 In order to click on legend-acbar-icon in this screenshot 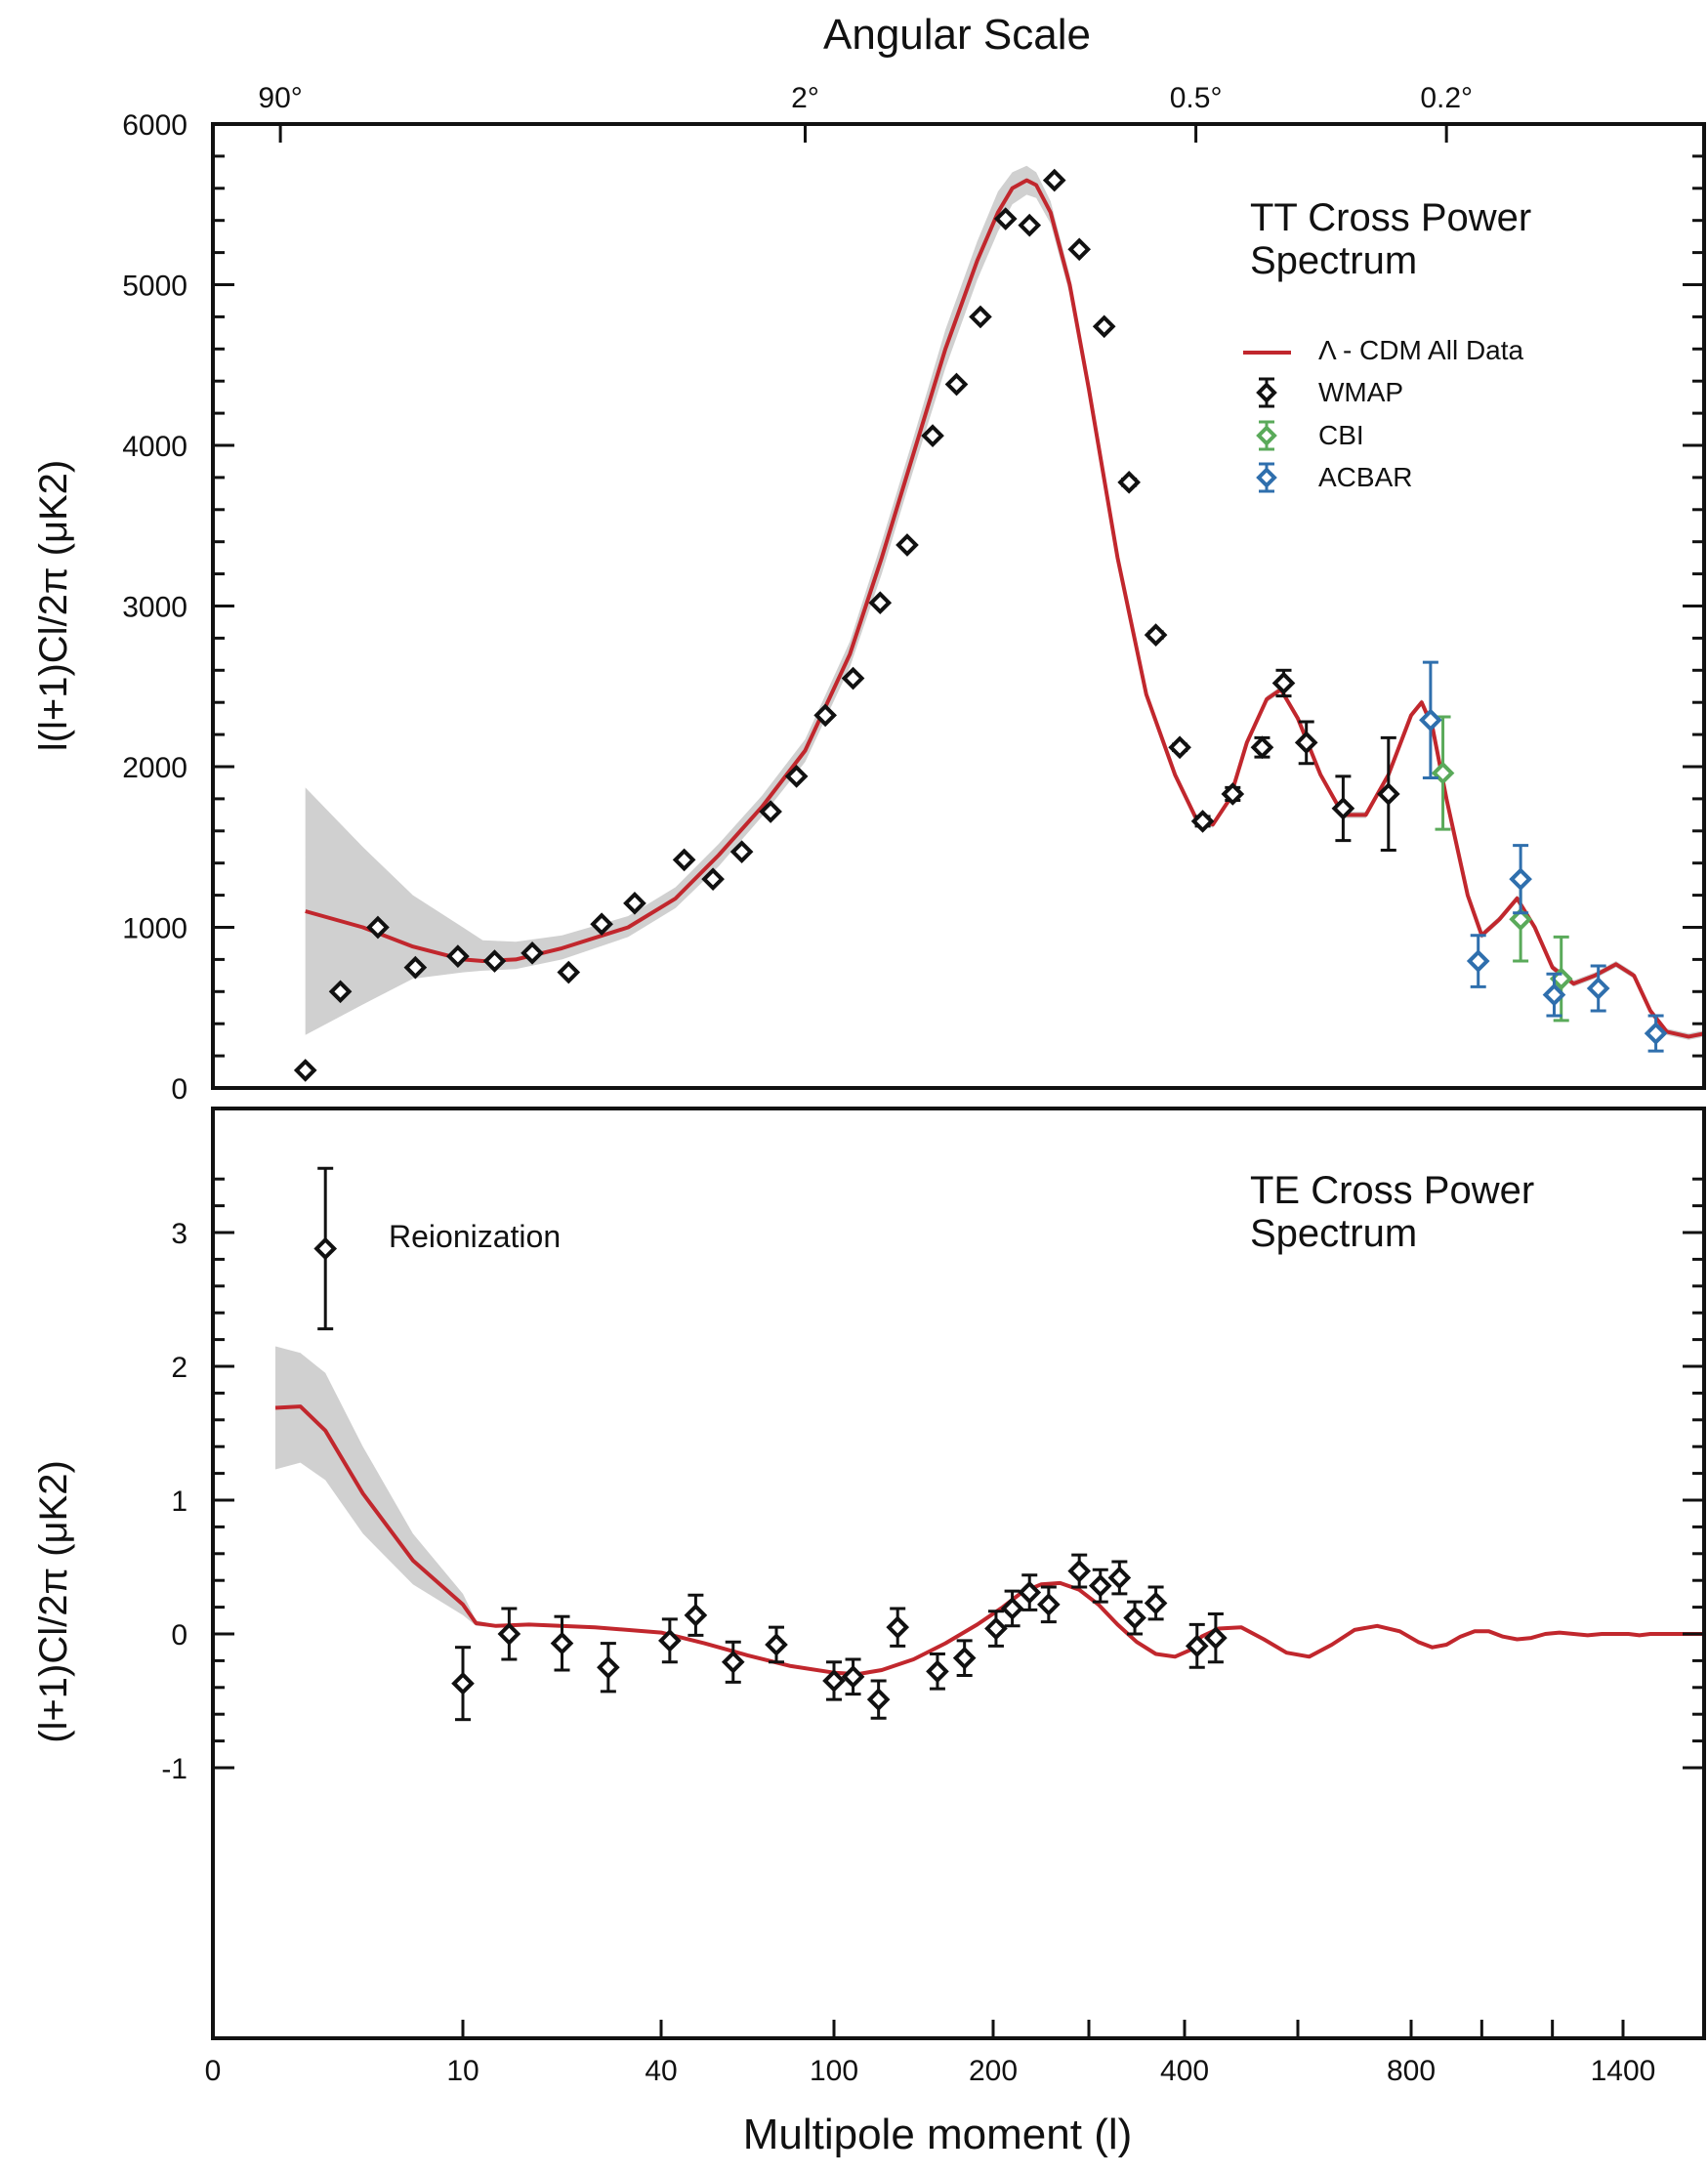, I will do `click(1267, 478)`.